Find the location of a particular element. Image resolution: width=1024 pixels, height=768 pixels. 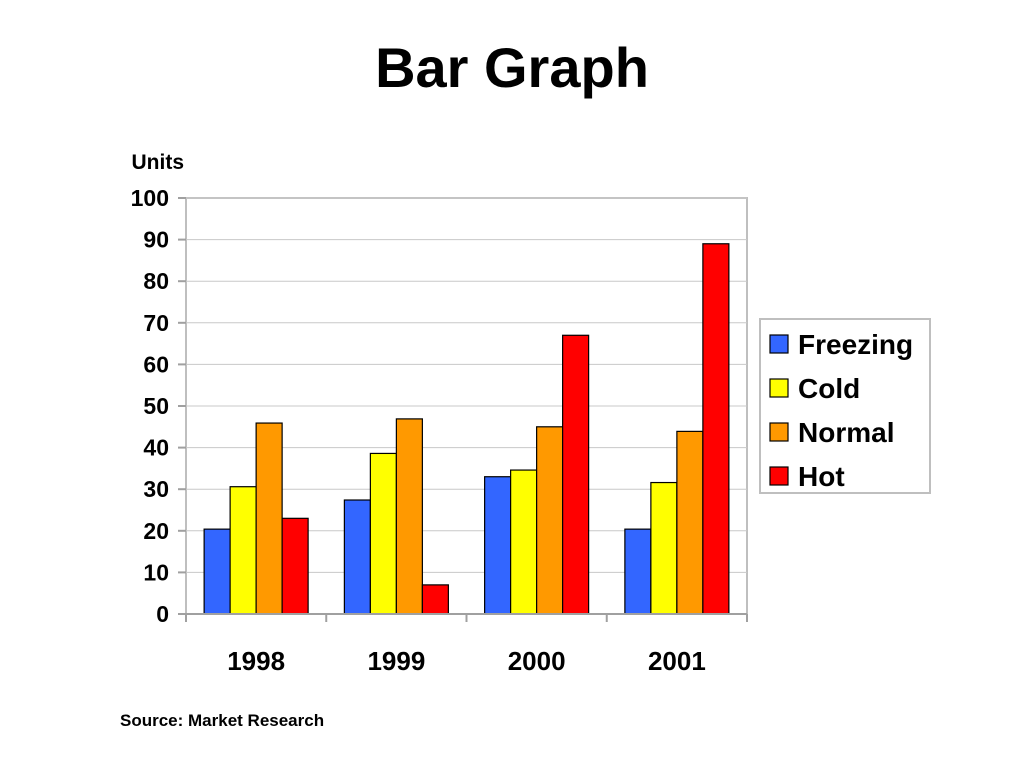

y-tick-label: 90 is located at coordinates (156, 240).